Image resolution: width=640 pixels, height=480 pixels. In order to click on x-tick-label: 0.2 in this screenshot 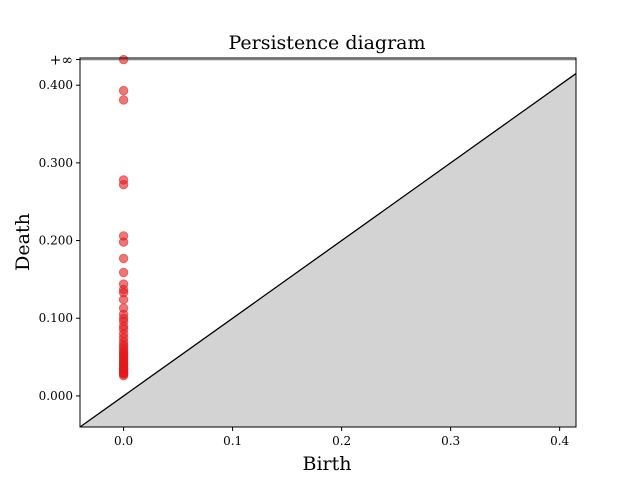, I will do `click(341, 441)`.